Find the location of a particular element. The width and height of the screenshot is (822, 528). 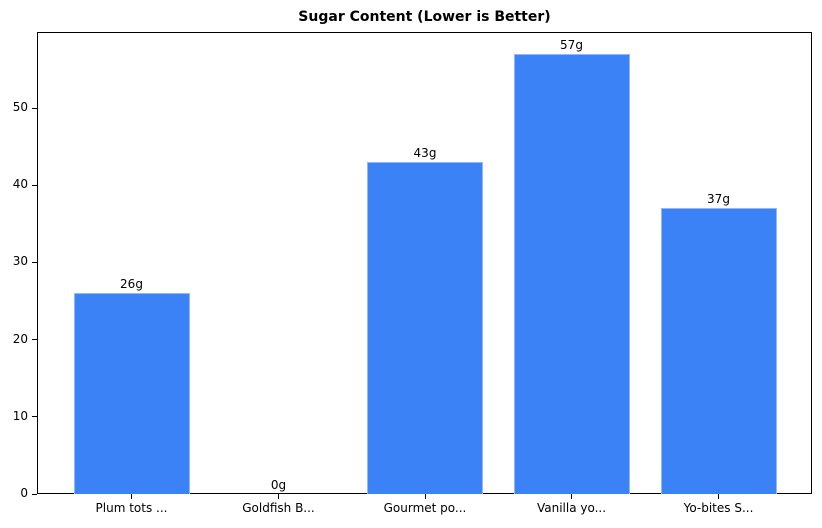

bar-value-label: 37g is located at coordinates (718, 199).